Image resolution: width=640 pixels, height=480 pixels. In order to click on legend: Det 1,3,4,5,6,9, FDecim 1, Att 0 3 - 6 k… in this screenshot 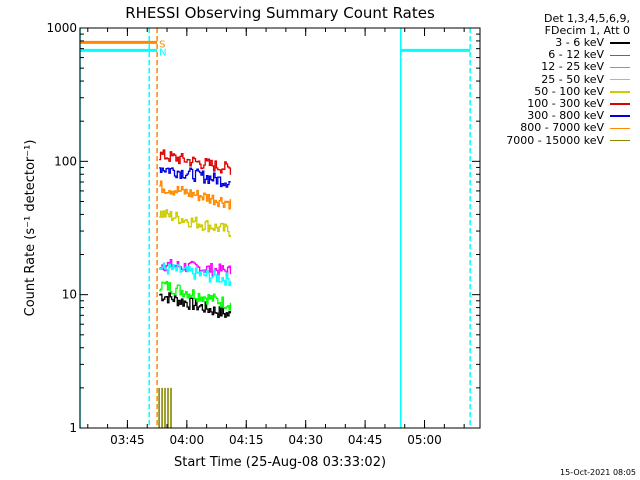, I will do `click(554, 80)`.